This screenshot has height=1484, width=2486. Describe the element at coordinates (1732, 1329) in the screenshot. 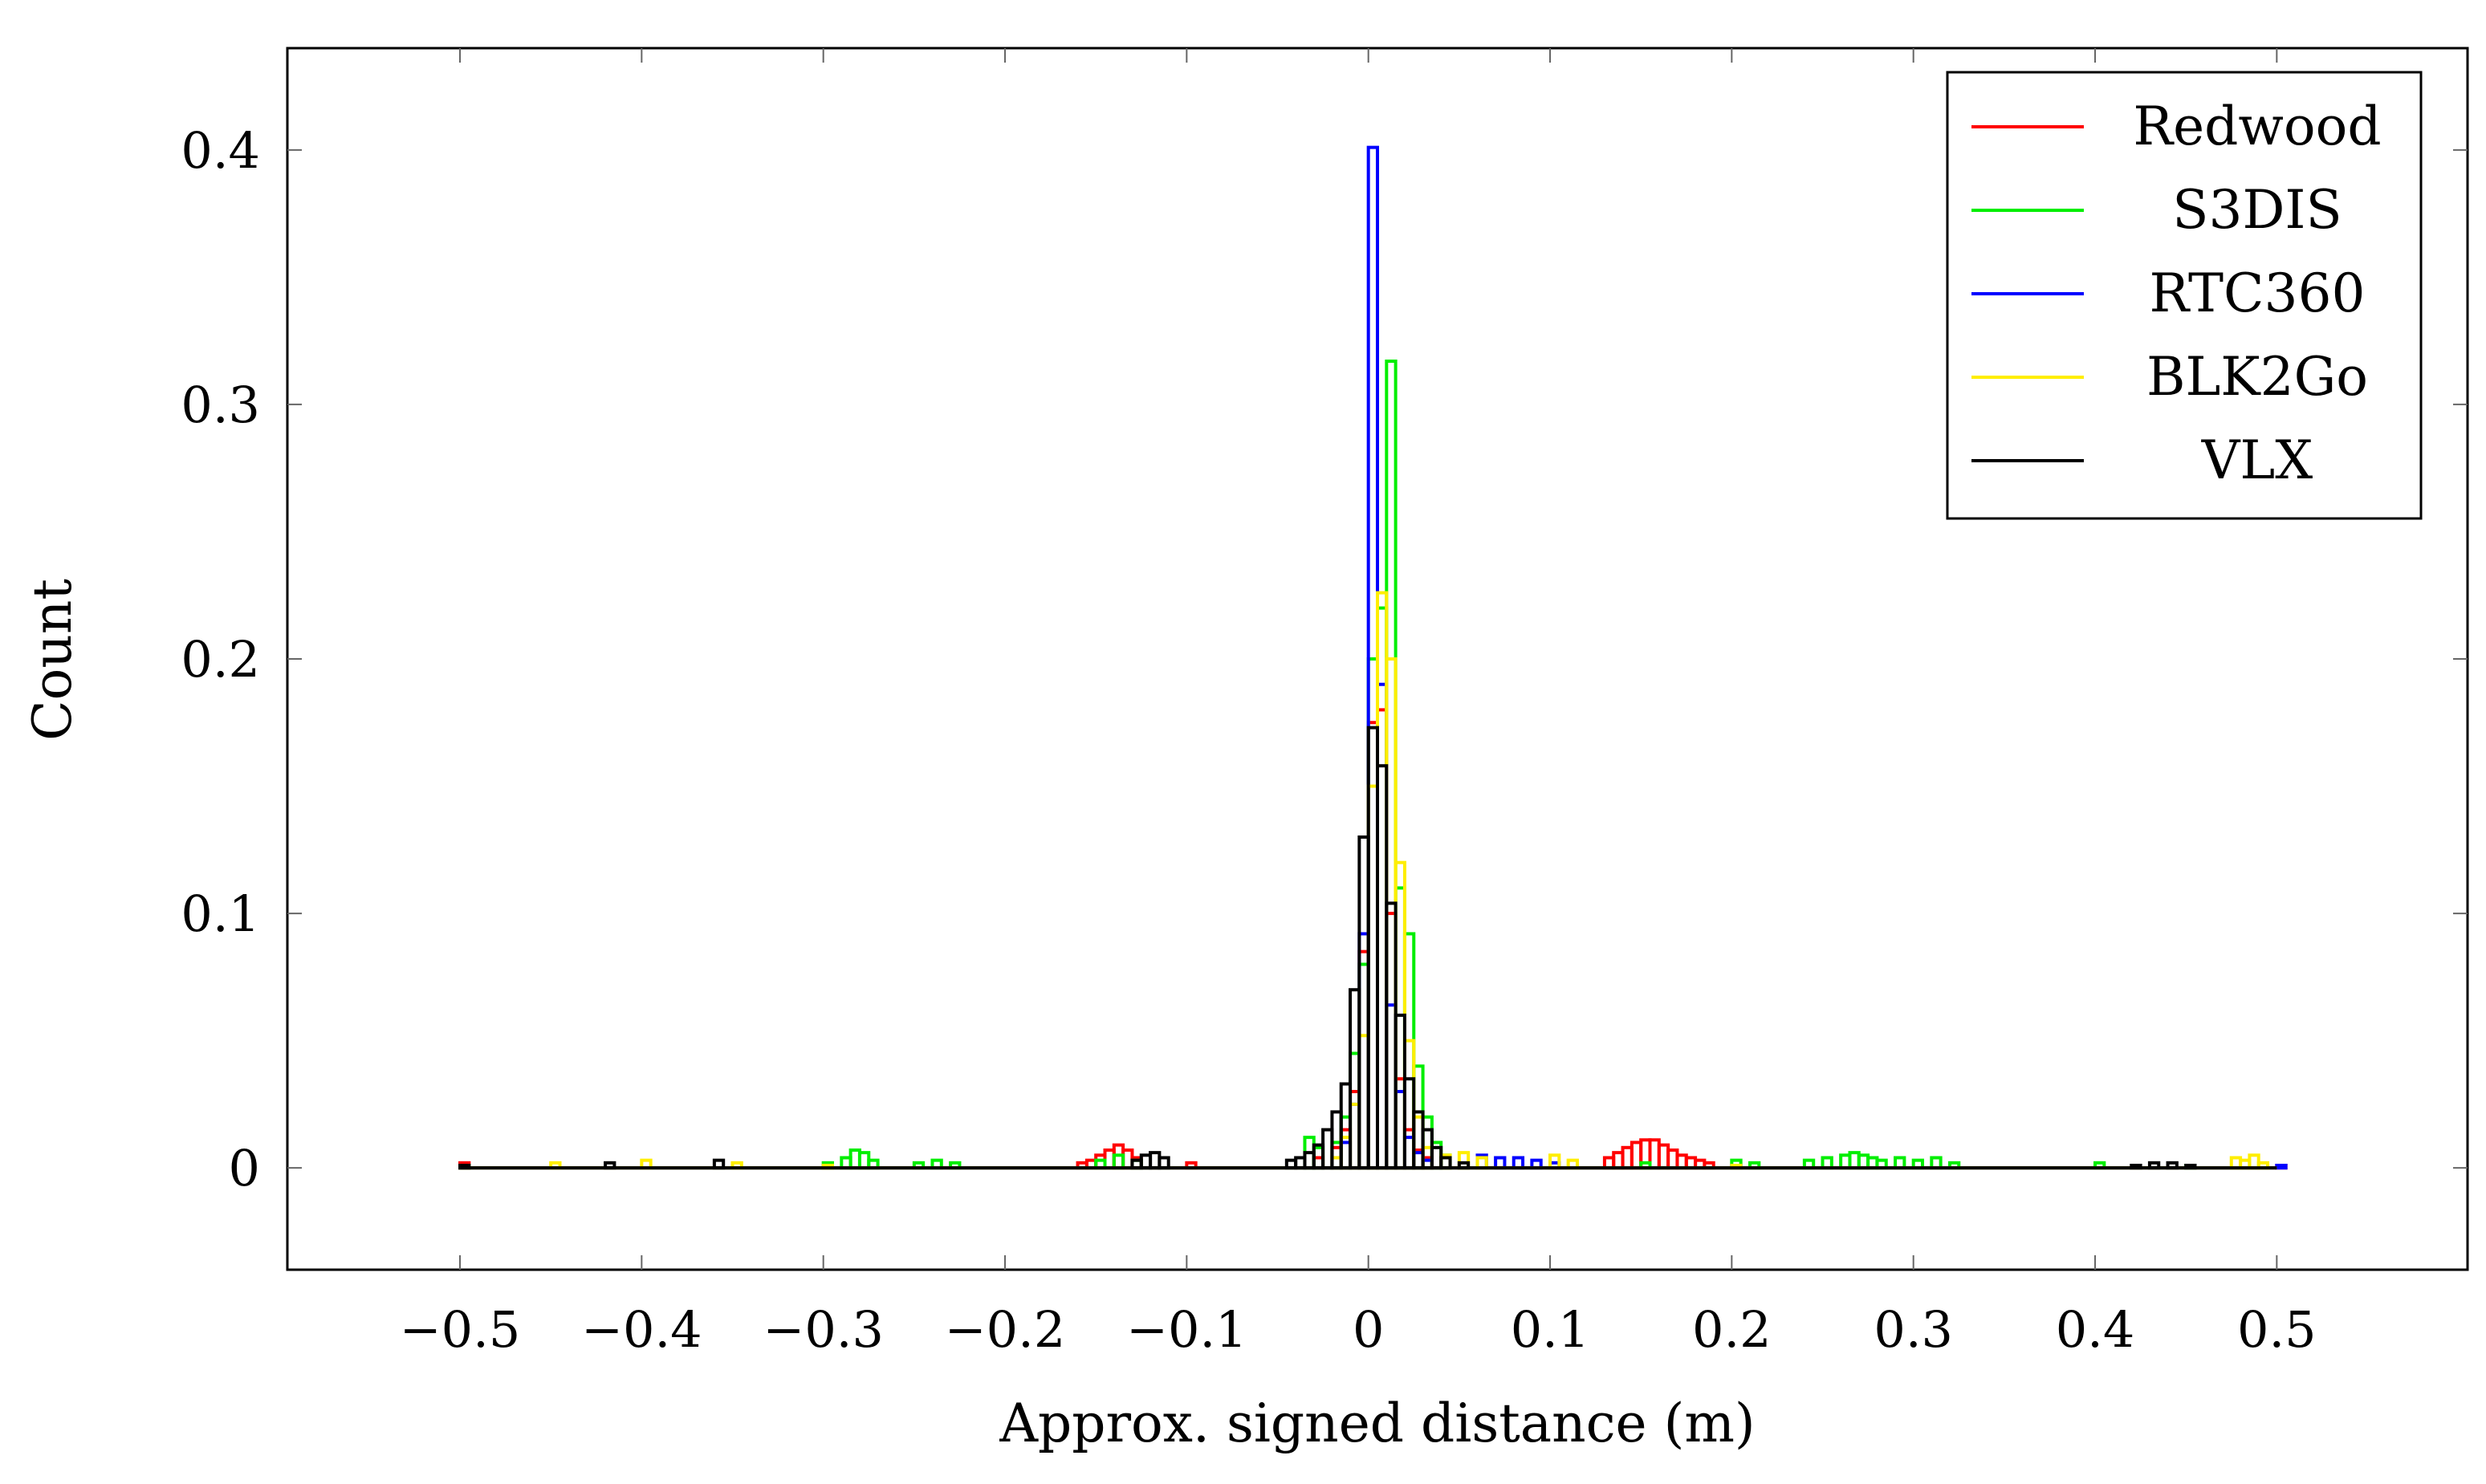

I see `x-tick-label: 0.2` at that location.